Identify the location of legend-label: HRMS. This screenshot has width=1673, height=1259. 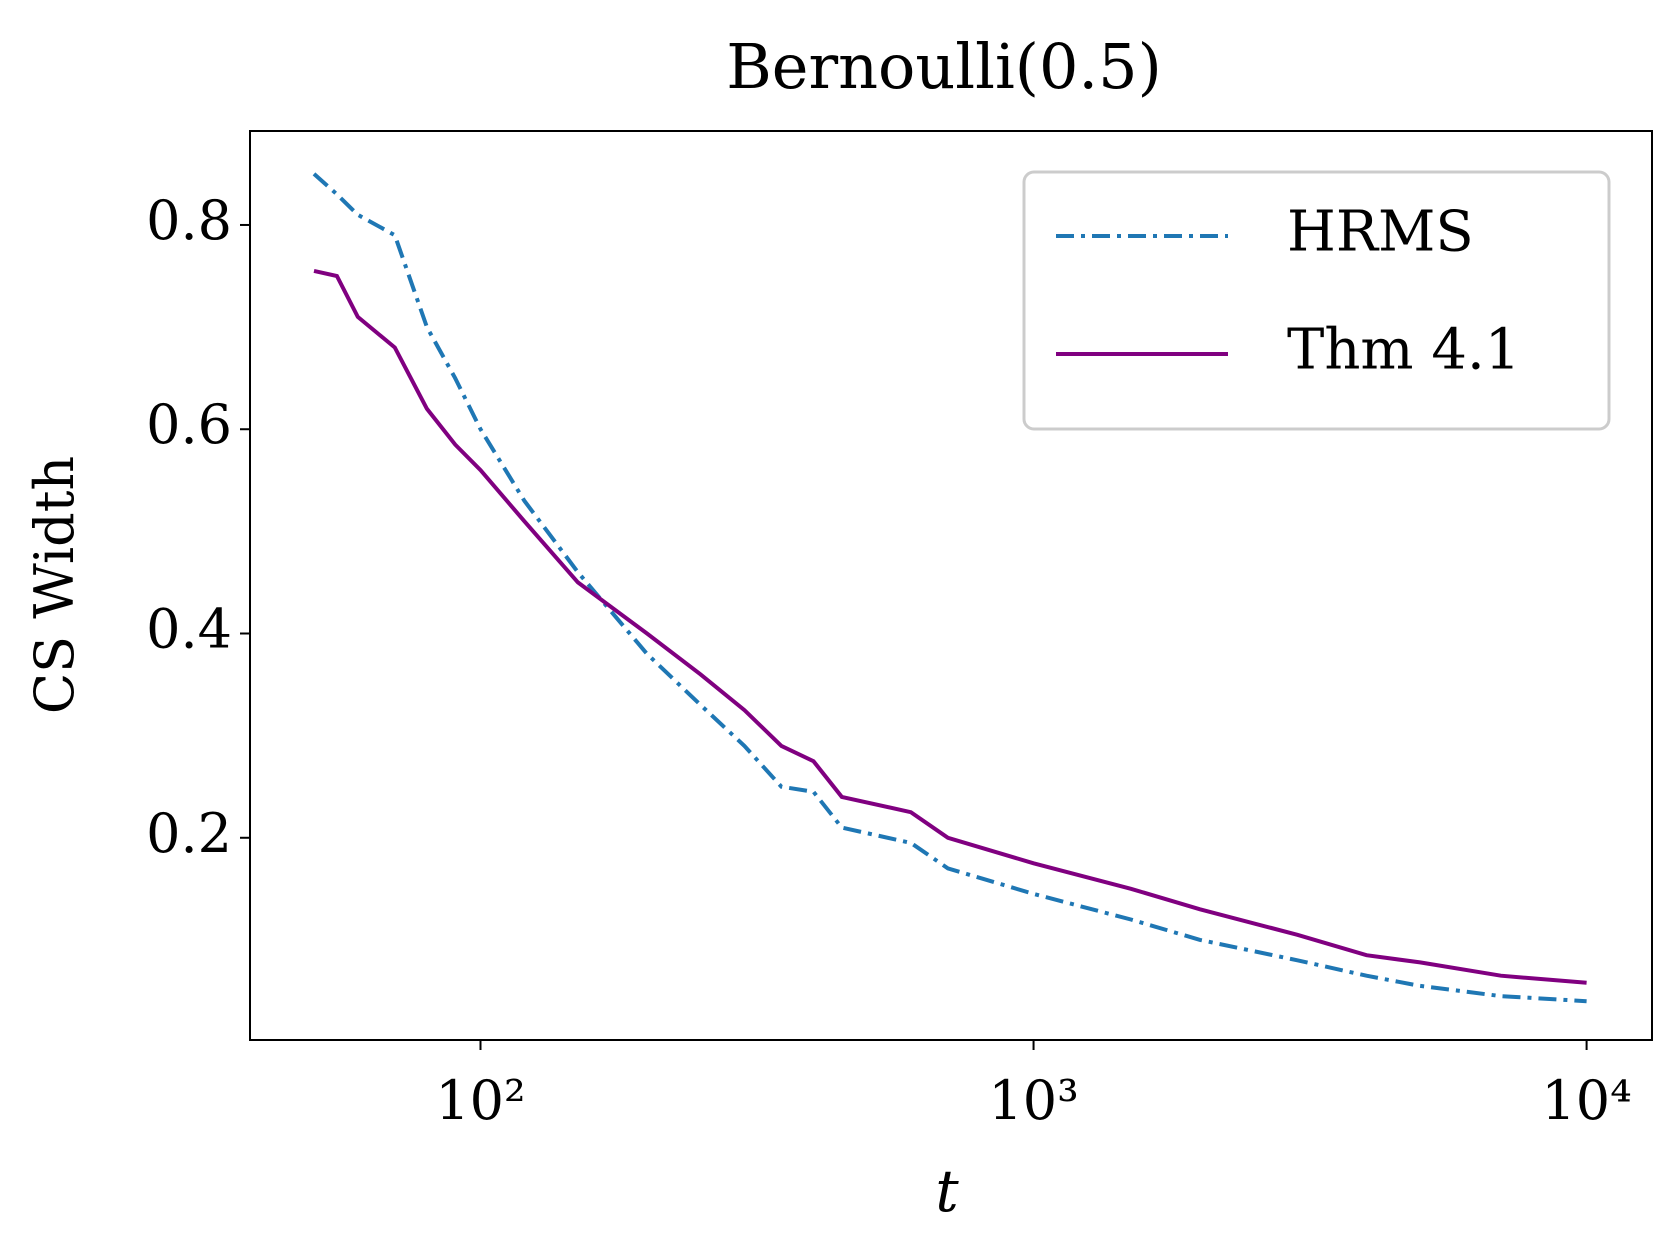
(1380, 232).